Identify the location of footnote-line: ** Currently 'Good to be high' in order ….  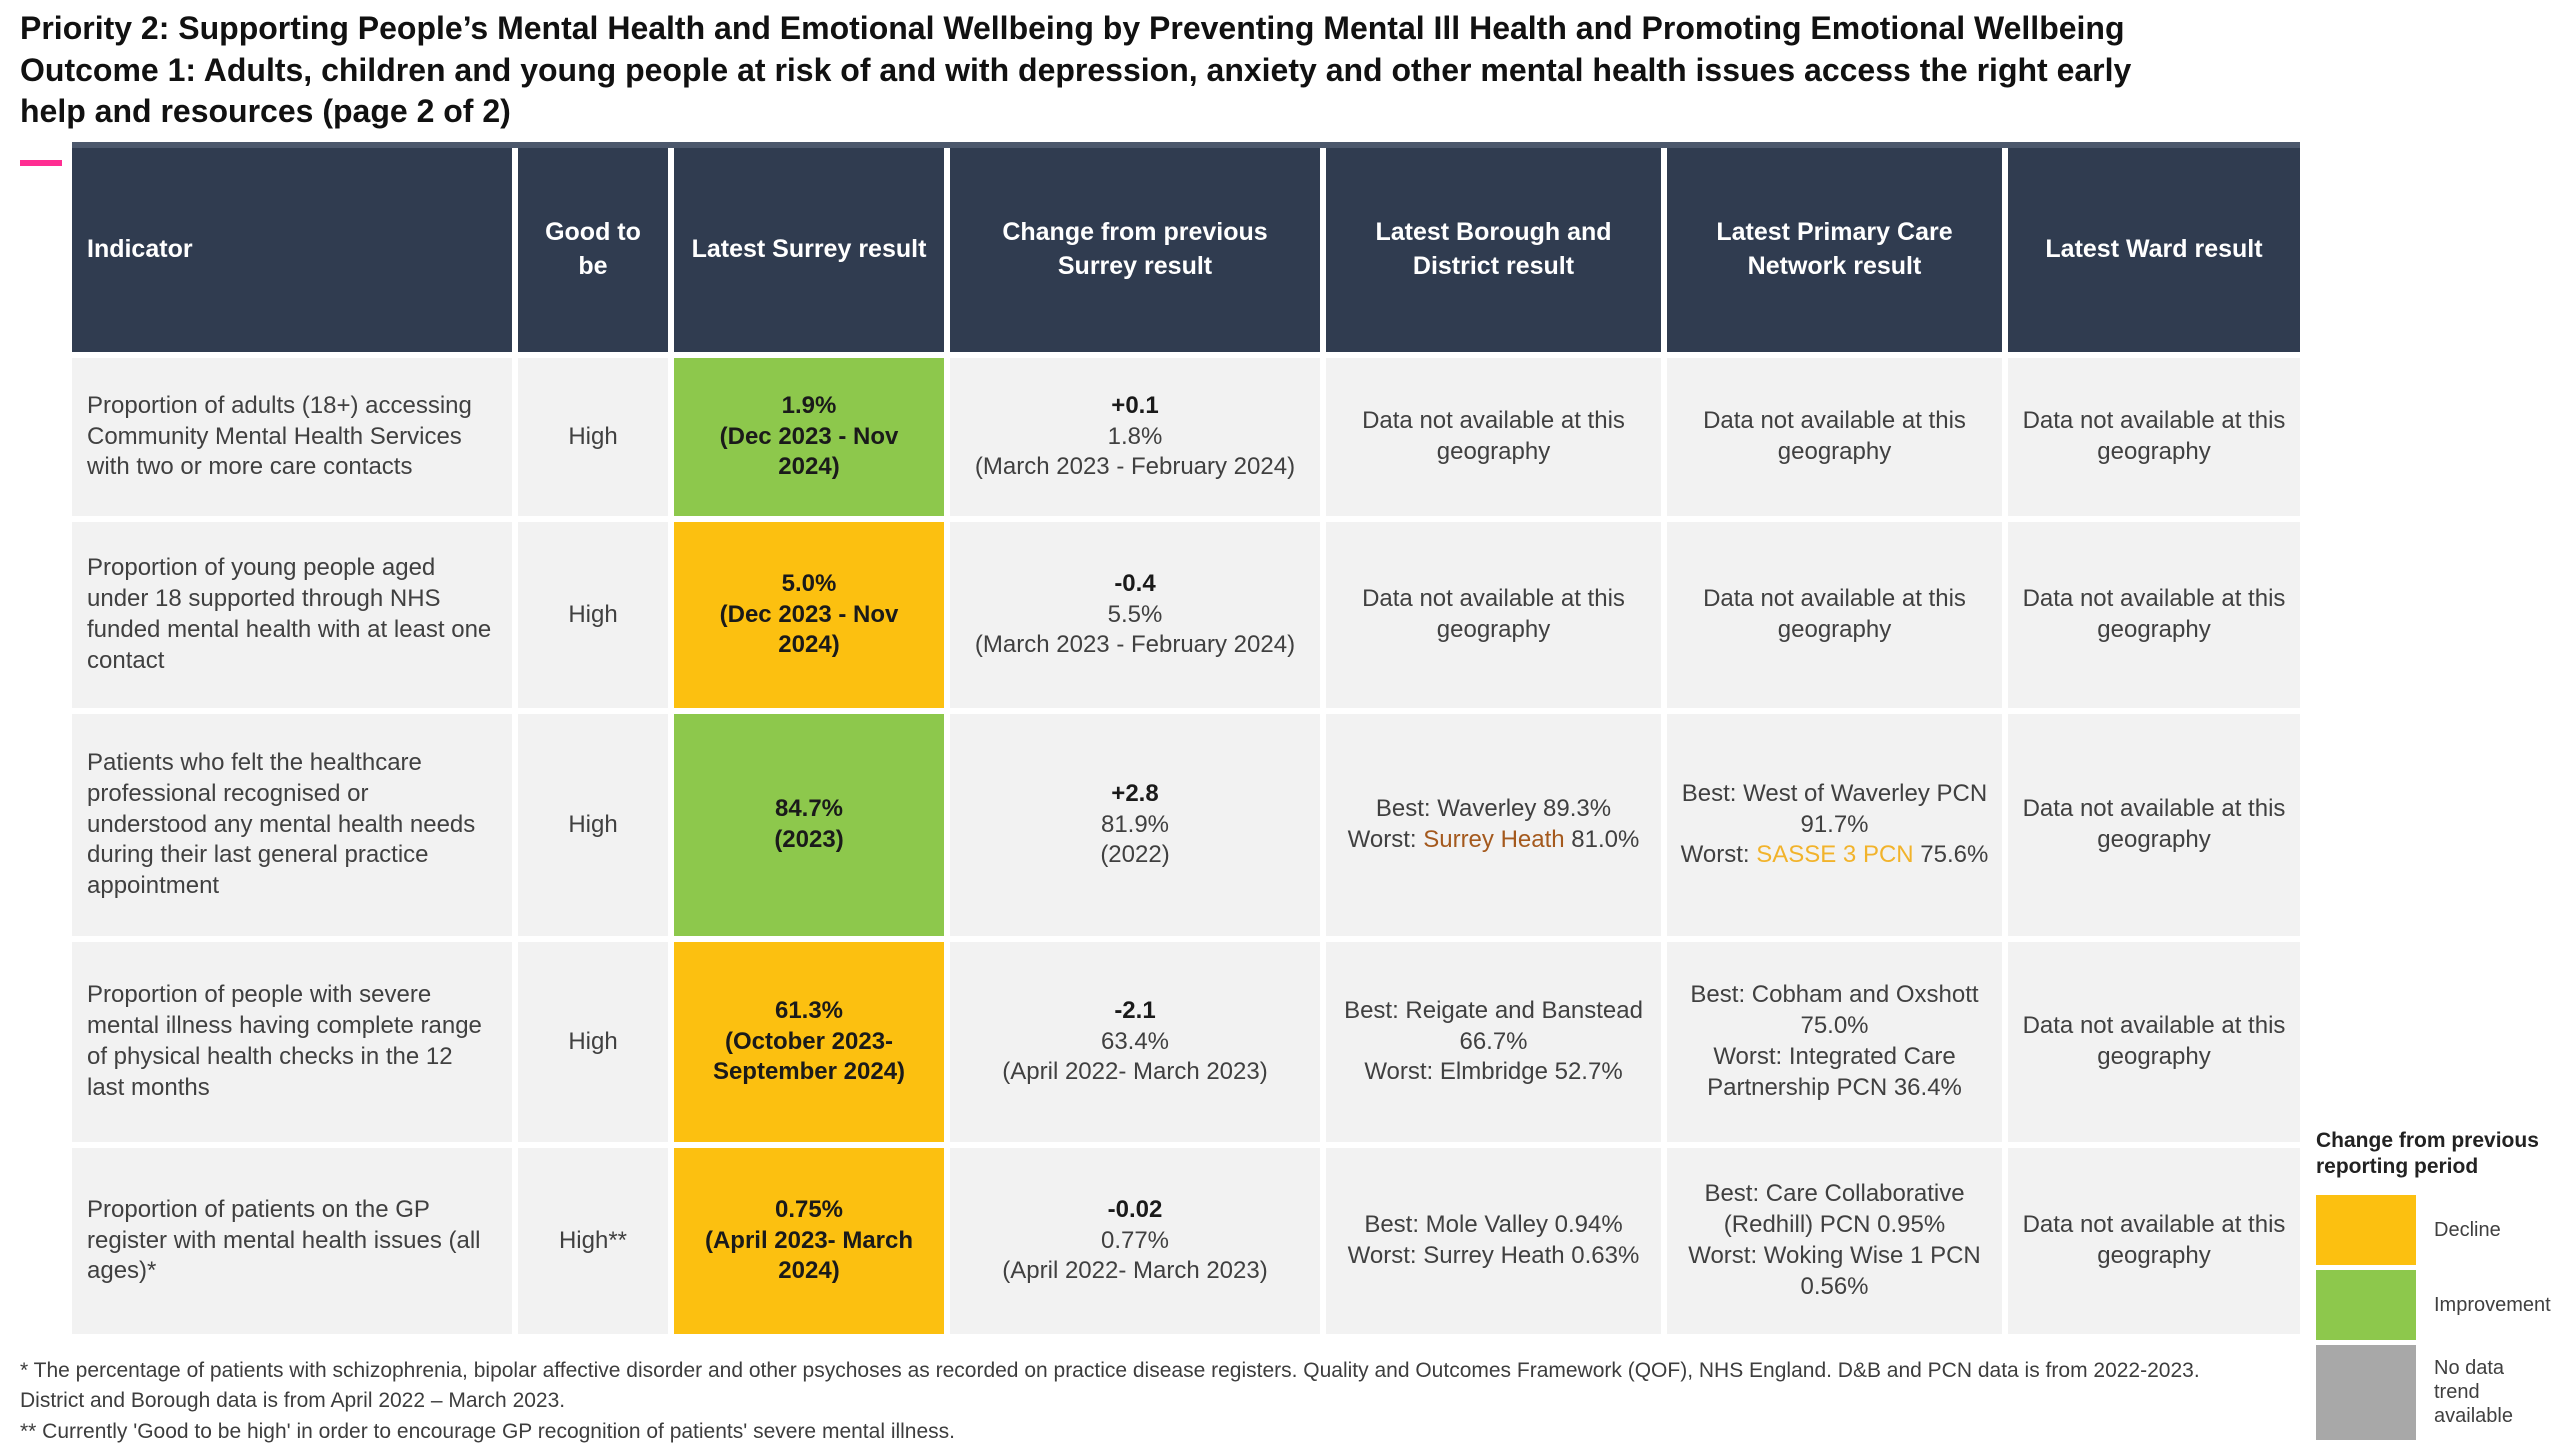
(488, 1431).